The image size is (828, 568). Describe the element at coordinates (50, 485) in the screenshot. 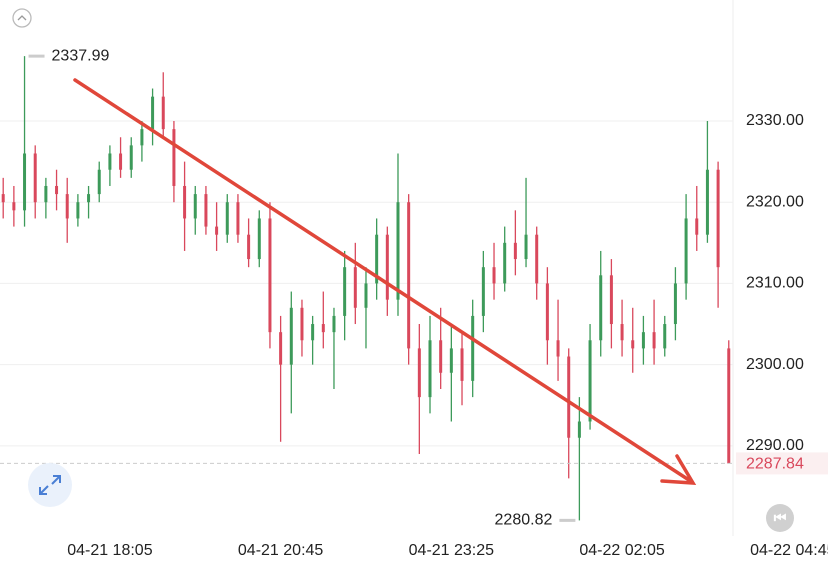

I see `expand-button` at that location.